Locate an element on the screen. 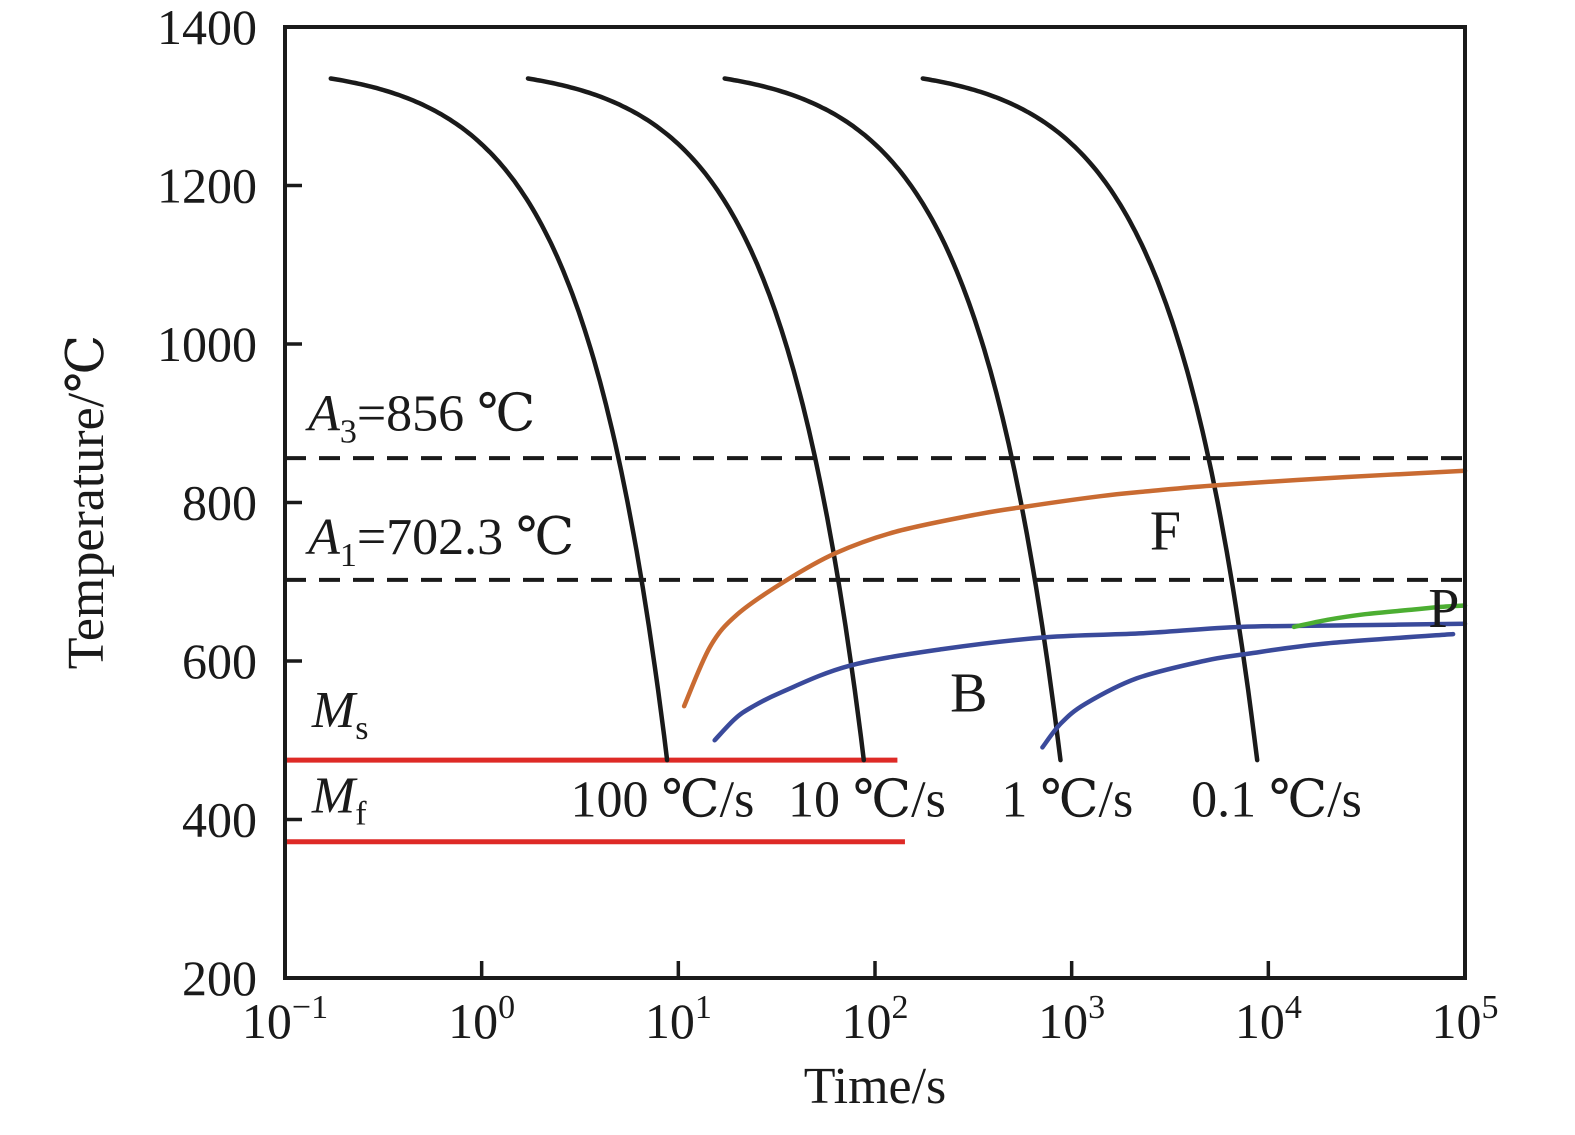  ferrite-start-curve is located at coordinates (1074, 588).